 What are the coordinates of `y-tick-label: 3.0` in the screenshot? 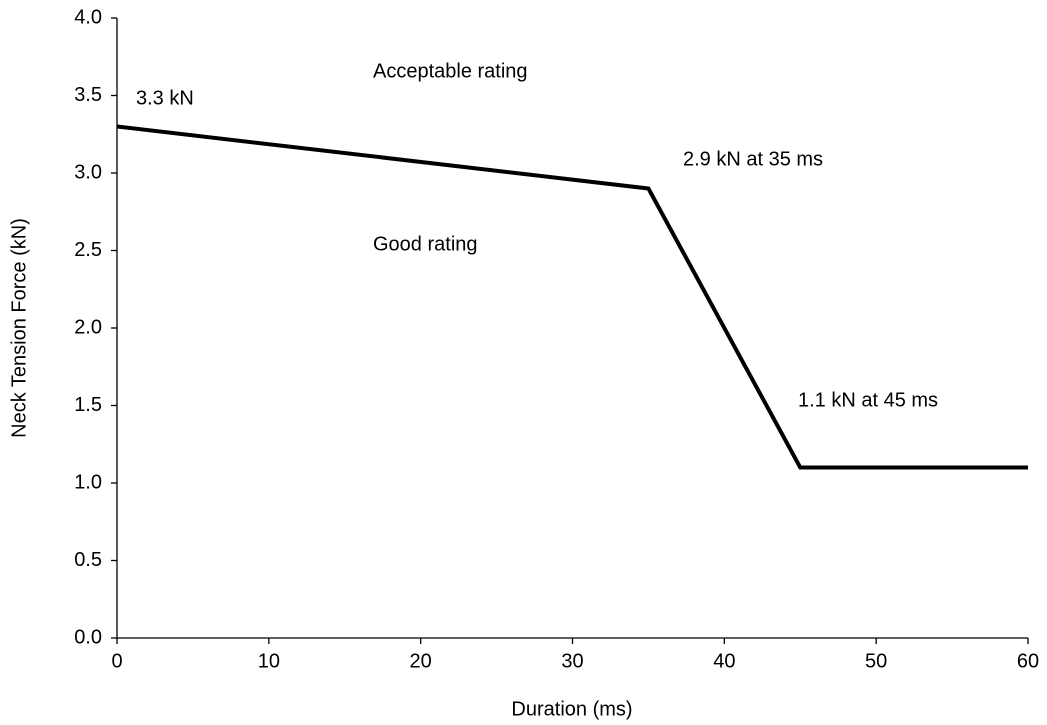 It's located at (88, 172).